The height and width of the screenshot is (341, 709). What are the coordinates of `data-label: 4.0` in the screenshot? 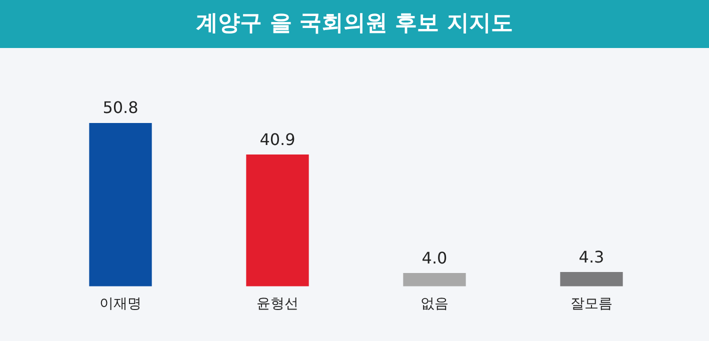 It's located at (435, 258).